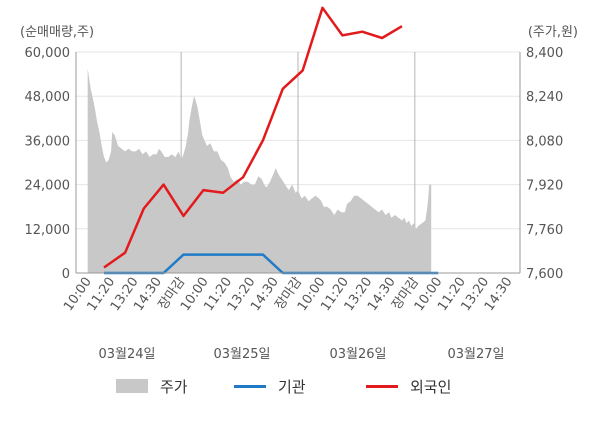 Image resolution: width=600 pixels, height=428 pixels. Describe the element at coordinates (66, 274) in the screenshot. I see `left-tick-label: 0` at that location.